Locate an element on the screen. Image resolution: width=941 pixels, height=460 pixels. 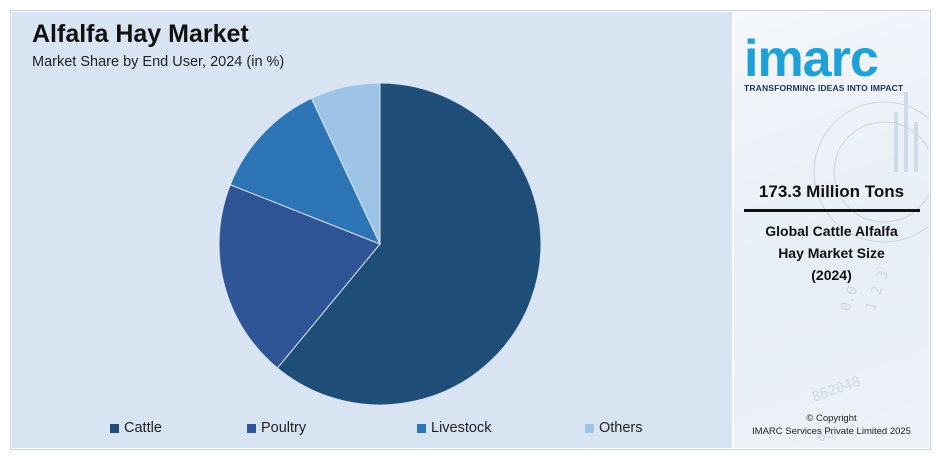
copyright-line1: © Copyright is located at coordinates (831, 418).